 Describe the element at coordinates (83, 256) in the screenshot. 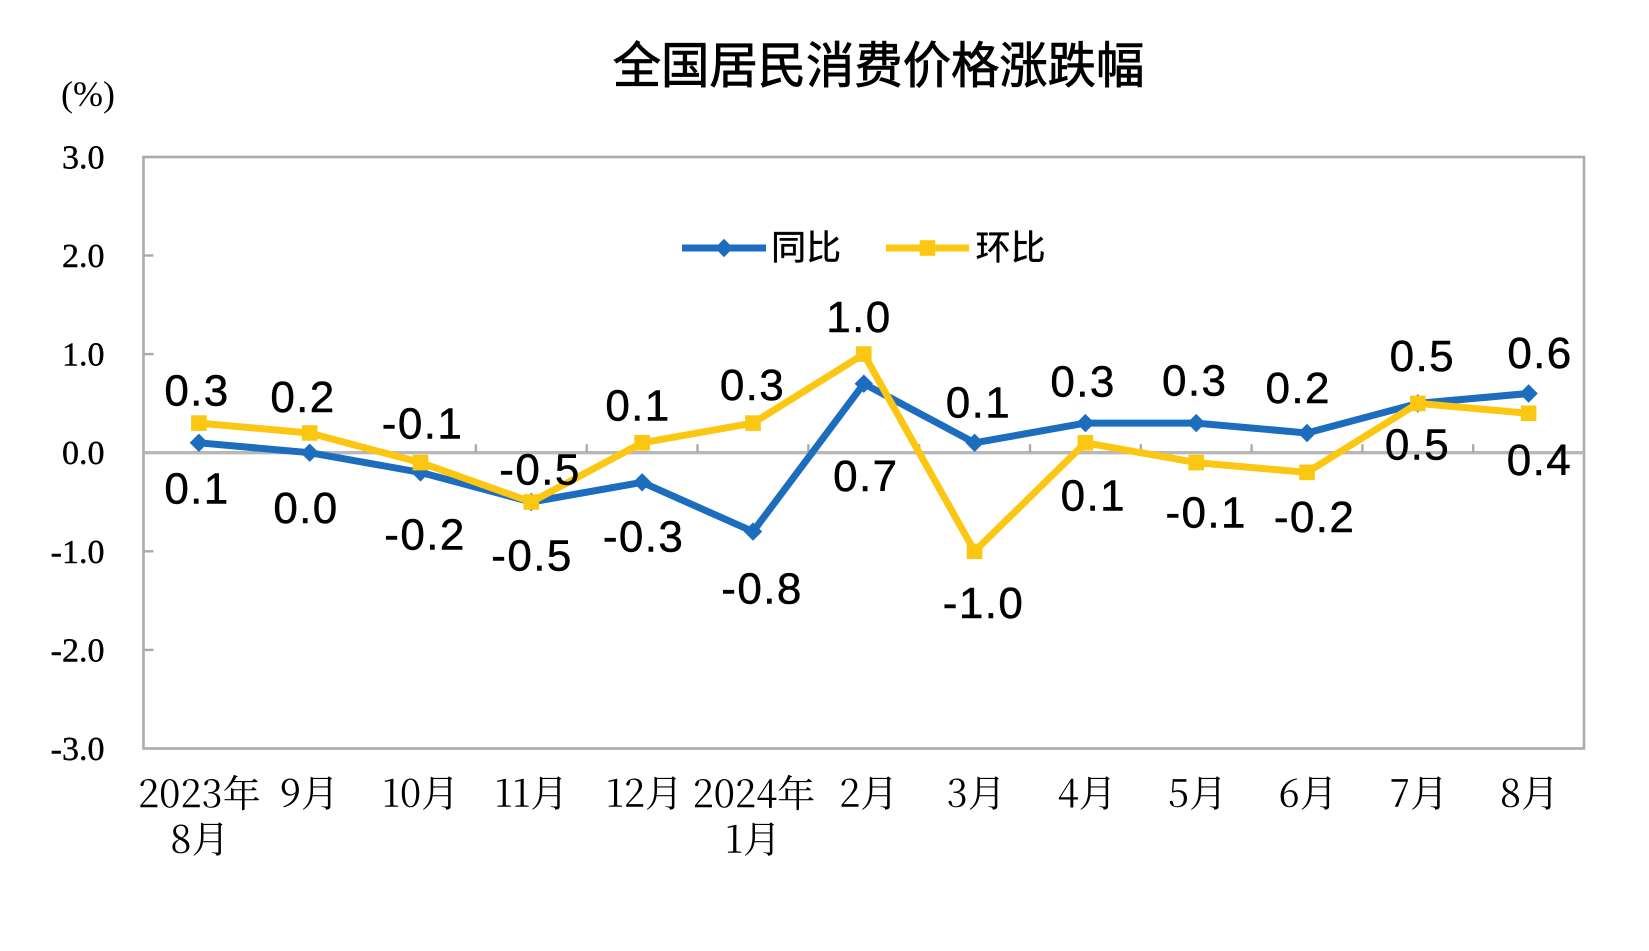

I see `svg-text: 2.0` at that location.